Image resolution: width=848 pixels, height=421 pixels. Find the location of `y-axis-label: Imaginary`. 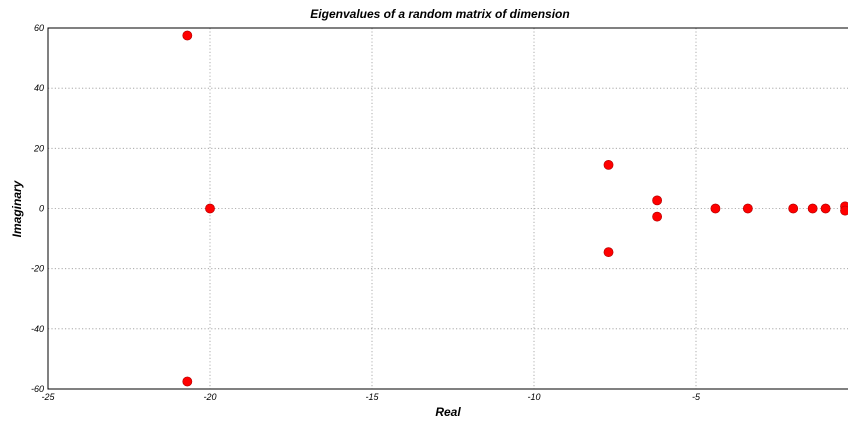

y-axis-label: Imaginary is located at coordinates (17, 208).